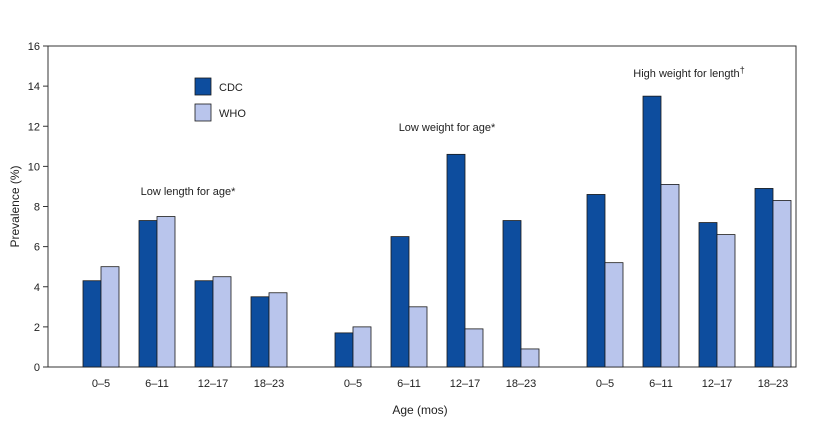 The width and height of the screenshot is (820, 430). What do you see at coordinates (37, 368) in the screenshot?
I see `y-tick-label: 0` at bounding box center [37, 368].